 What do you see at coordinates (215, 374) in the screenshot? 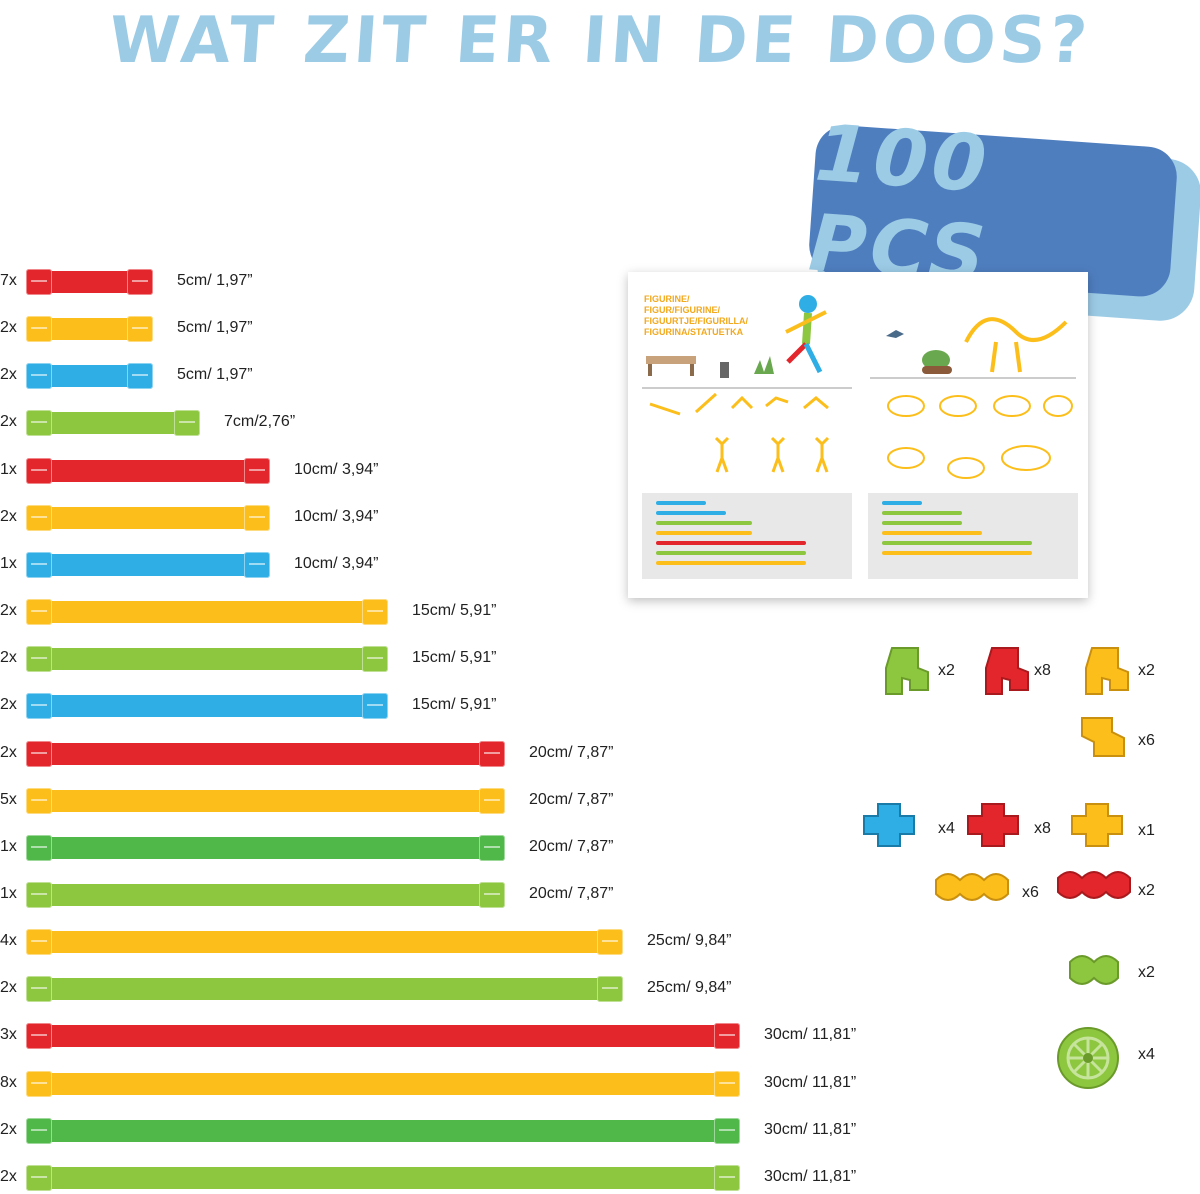
I see `rod-length-label: 5cm/ 1,97”` at bounding box center [215, 374].